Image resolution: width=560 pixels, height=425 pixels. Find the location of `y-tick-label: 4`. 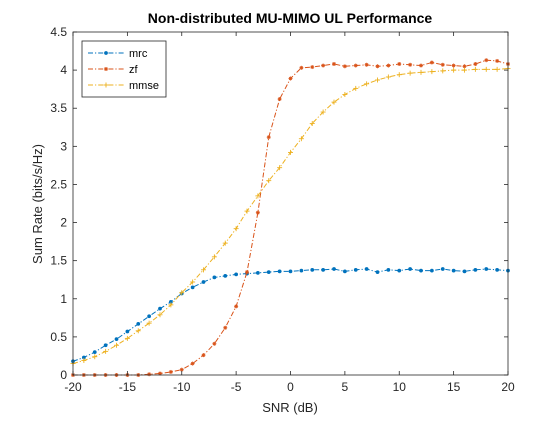

y-tick-label: 4 is located at coordinates (63, 70).